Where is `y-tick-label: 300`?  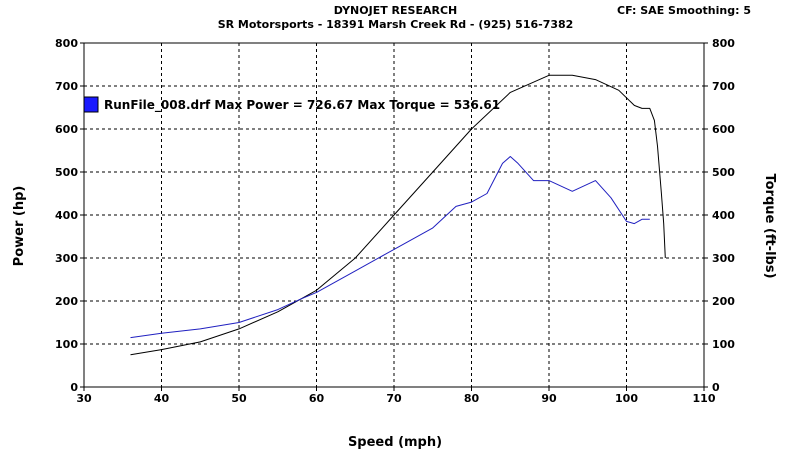 y-tick-label: 300 is located at coordinates (66, 258).